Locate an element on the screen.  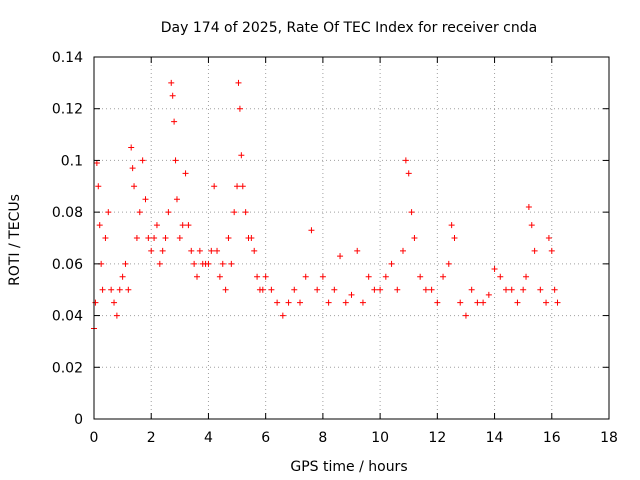
x-tick-label: 0 is located at coordinates (94, 438).